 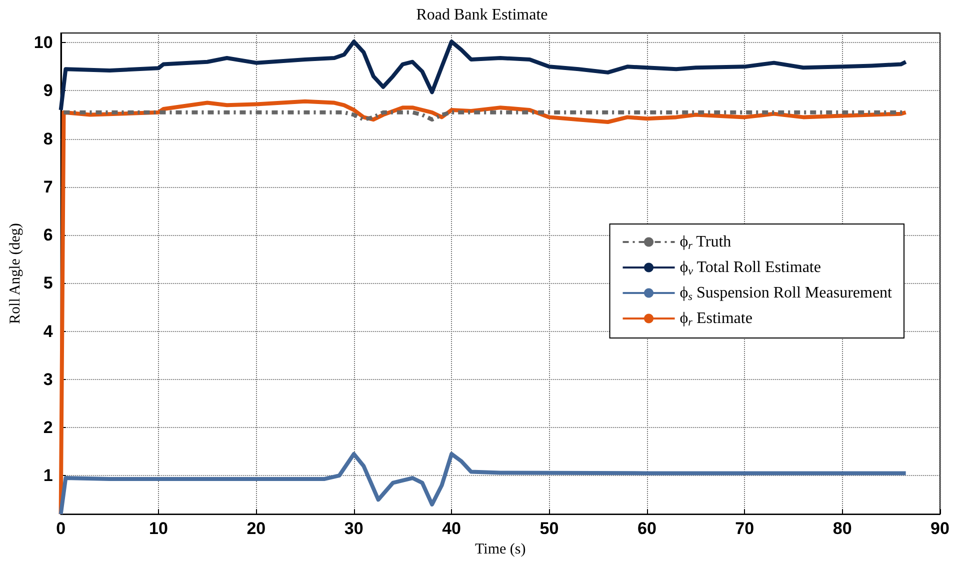 What do you see at coordinates (256, 528) in the screenshot?
I see `x-tick-label: 20` at bounding box center [256, 528].